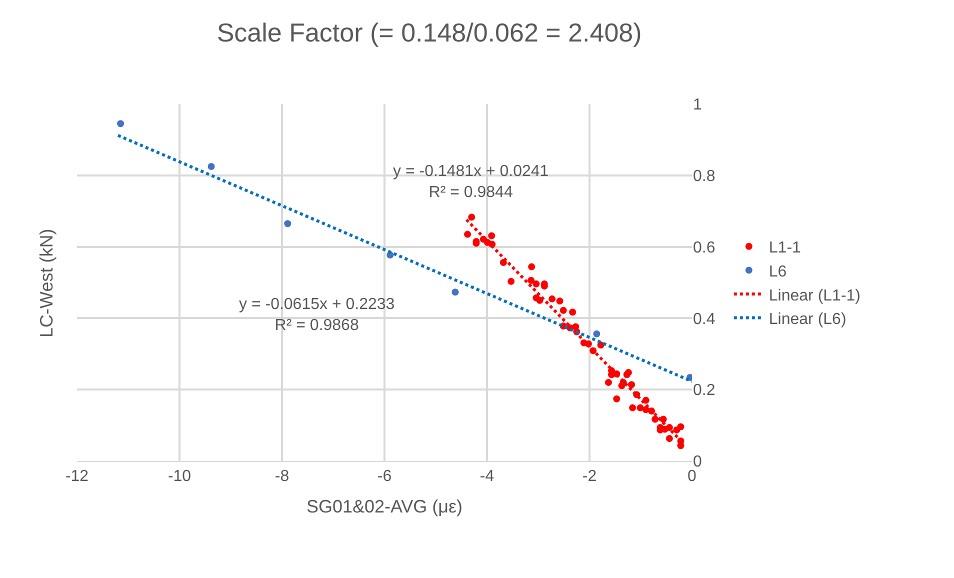 This screenshot has width=954, height=578. Describe the element at coordinates (704, 176) in the screenshot. I see `y-tick-label: 0.8` at that location.